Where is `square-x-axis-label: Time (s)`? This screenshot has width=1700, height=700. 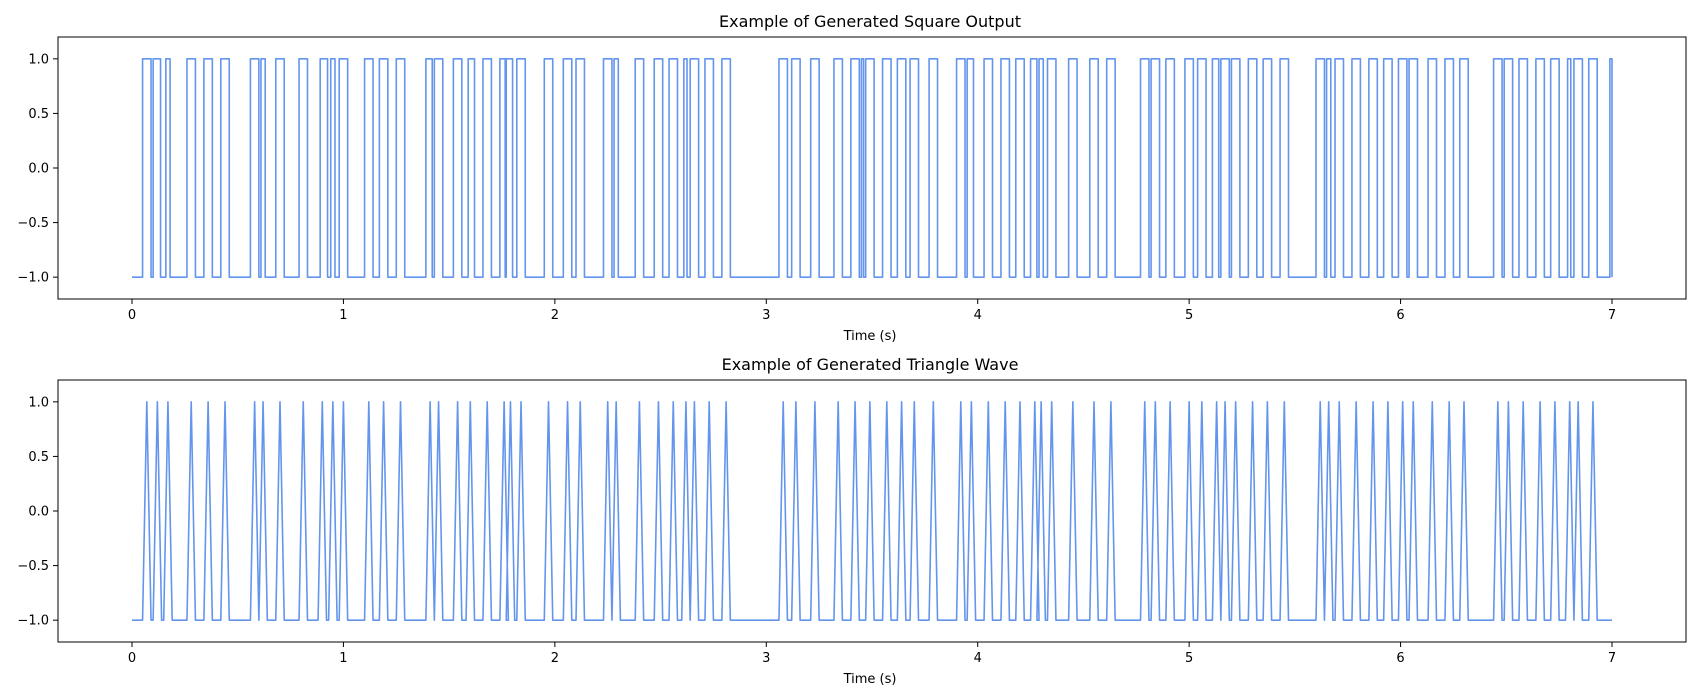
square-x-axis-label: Time (s) is located at coordinates (870, 336).